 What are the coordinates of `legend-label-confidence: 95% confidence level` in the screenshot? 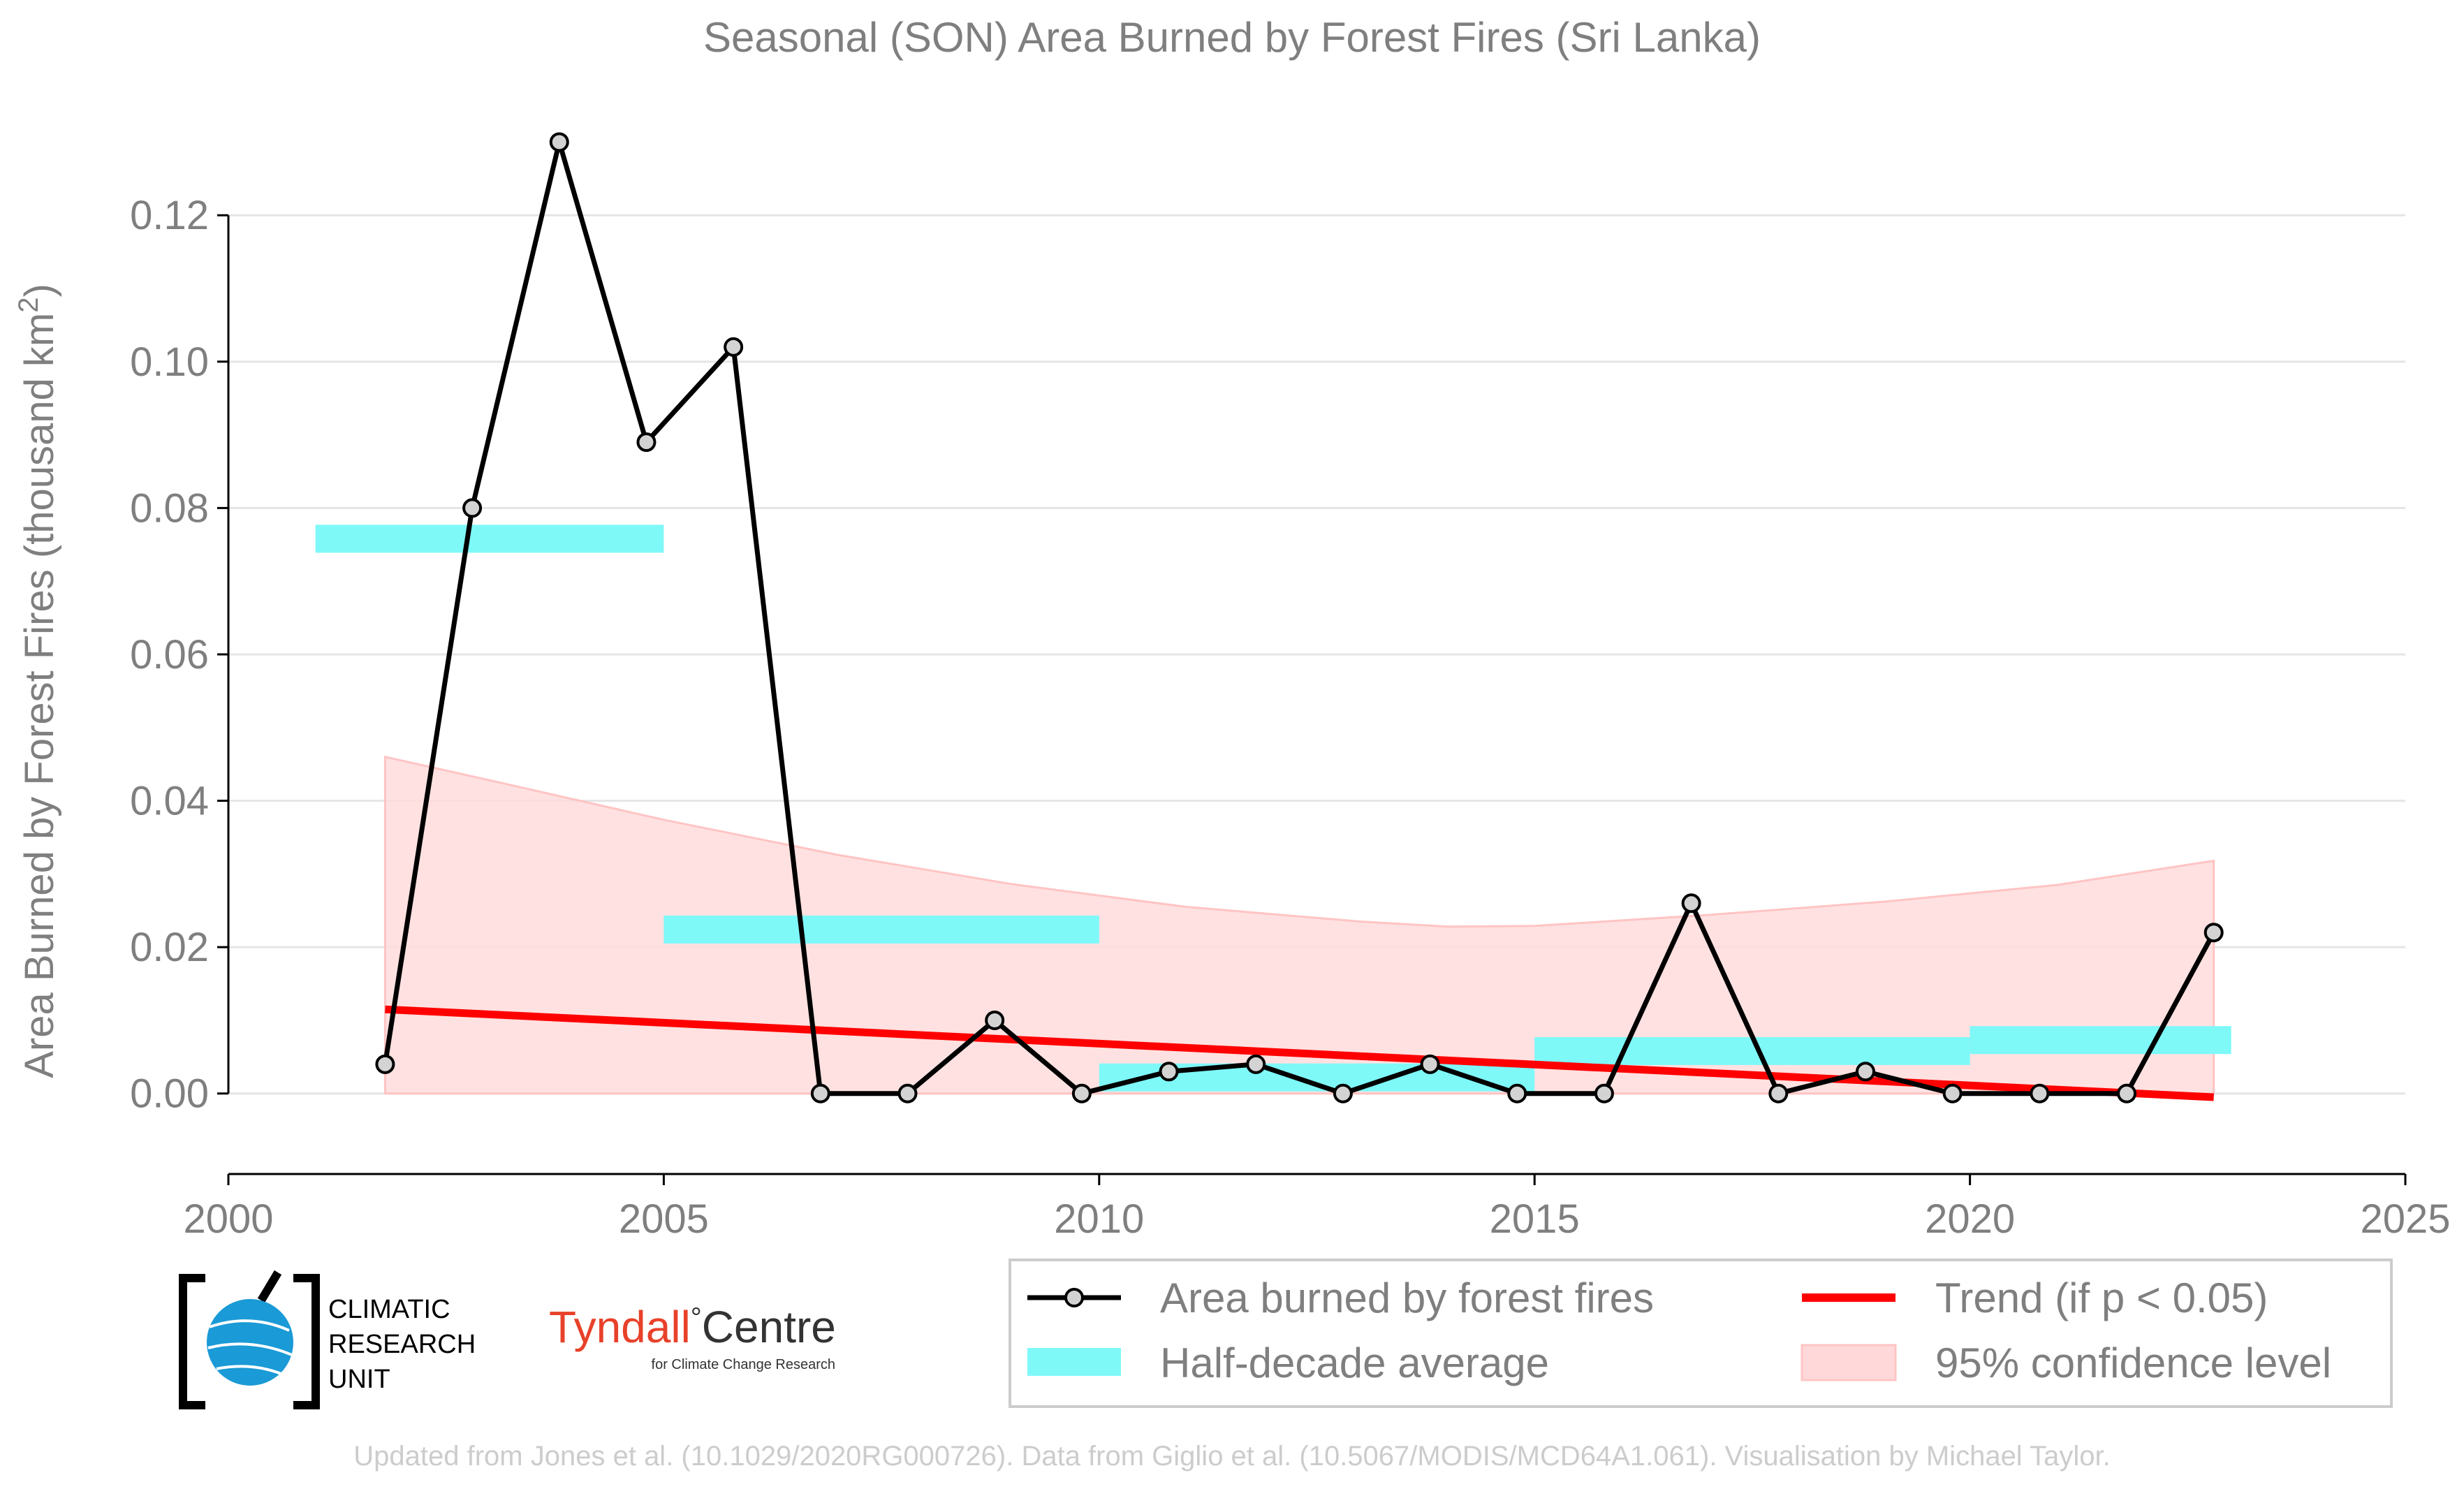 It's located at (2133, 1363).